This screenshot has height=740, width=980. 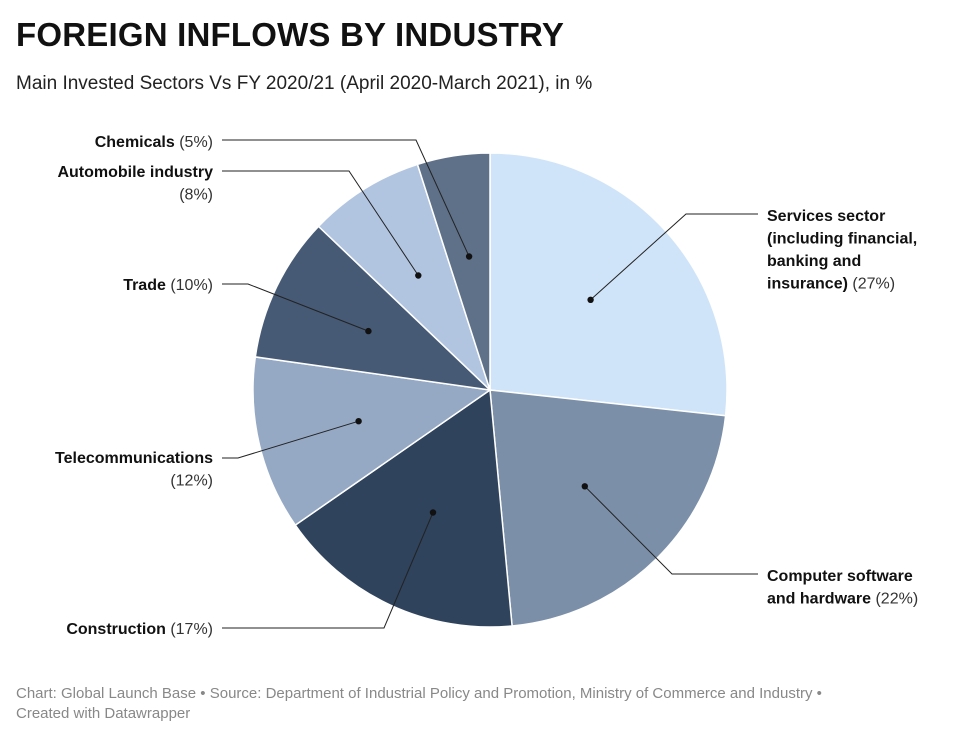 What do you see at coordinates (469, 256) in the screenshot?
I see `leader-dot-chemicals` at bounding box center [469, 256].